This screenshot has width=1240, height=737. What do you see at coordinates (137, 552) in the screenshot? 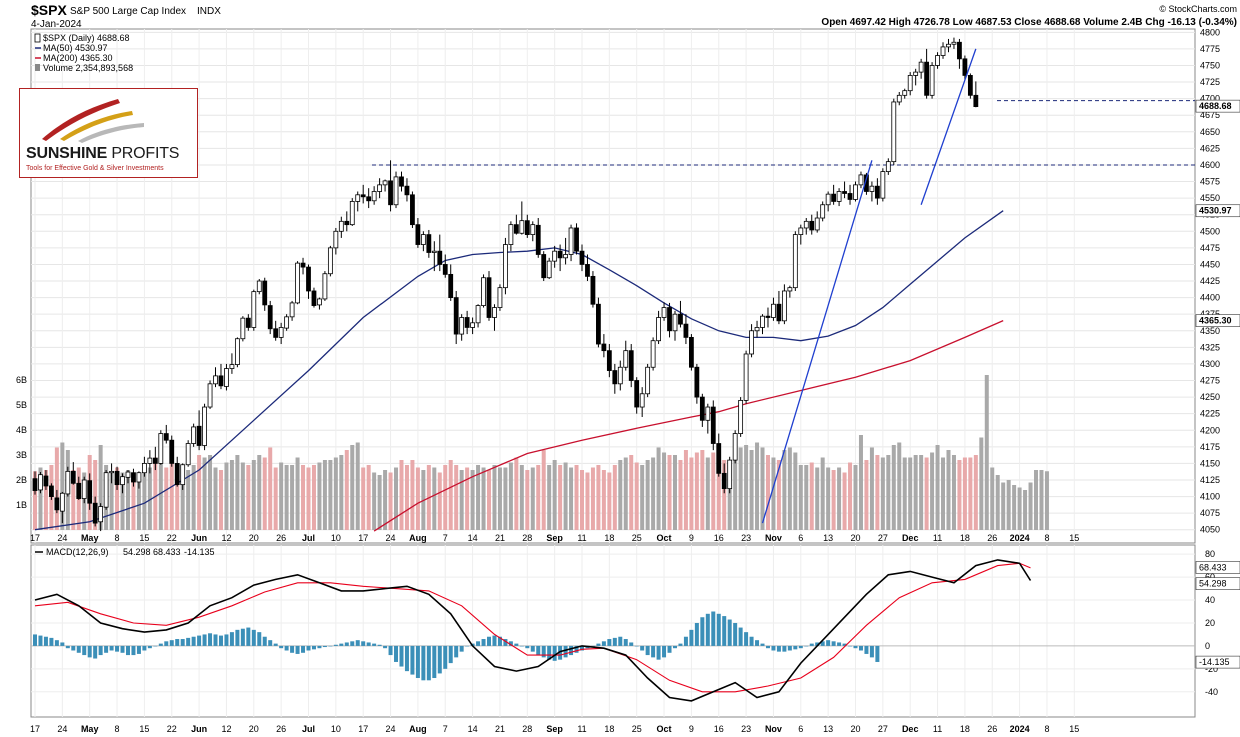
I see `macd-legend-macd: 54.298` at bounding box center [137, 552].